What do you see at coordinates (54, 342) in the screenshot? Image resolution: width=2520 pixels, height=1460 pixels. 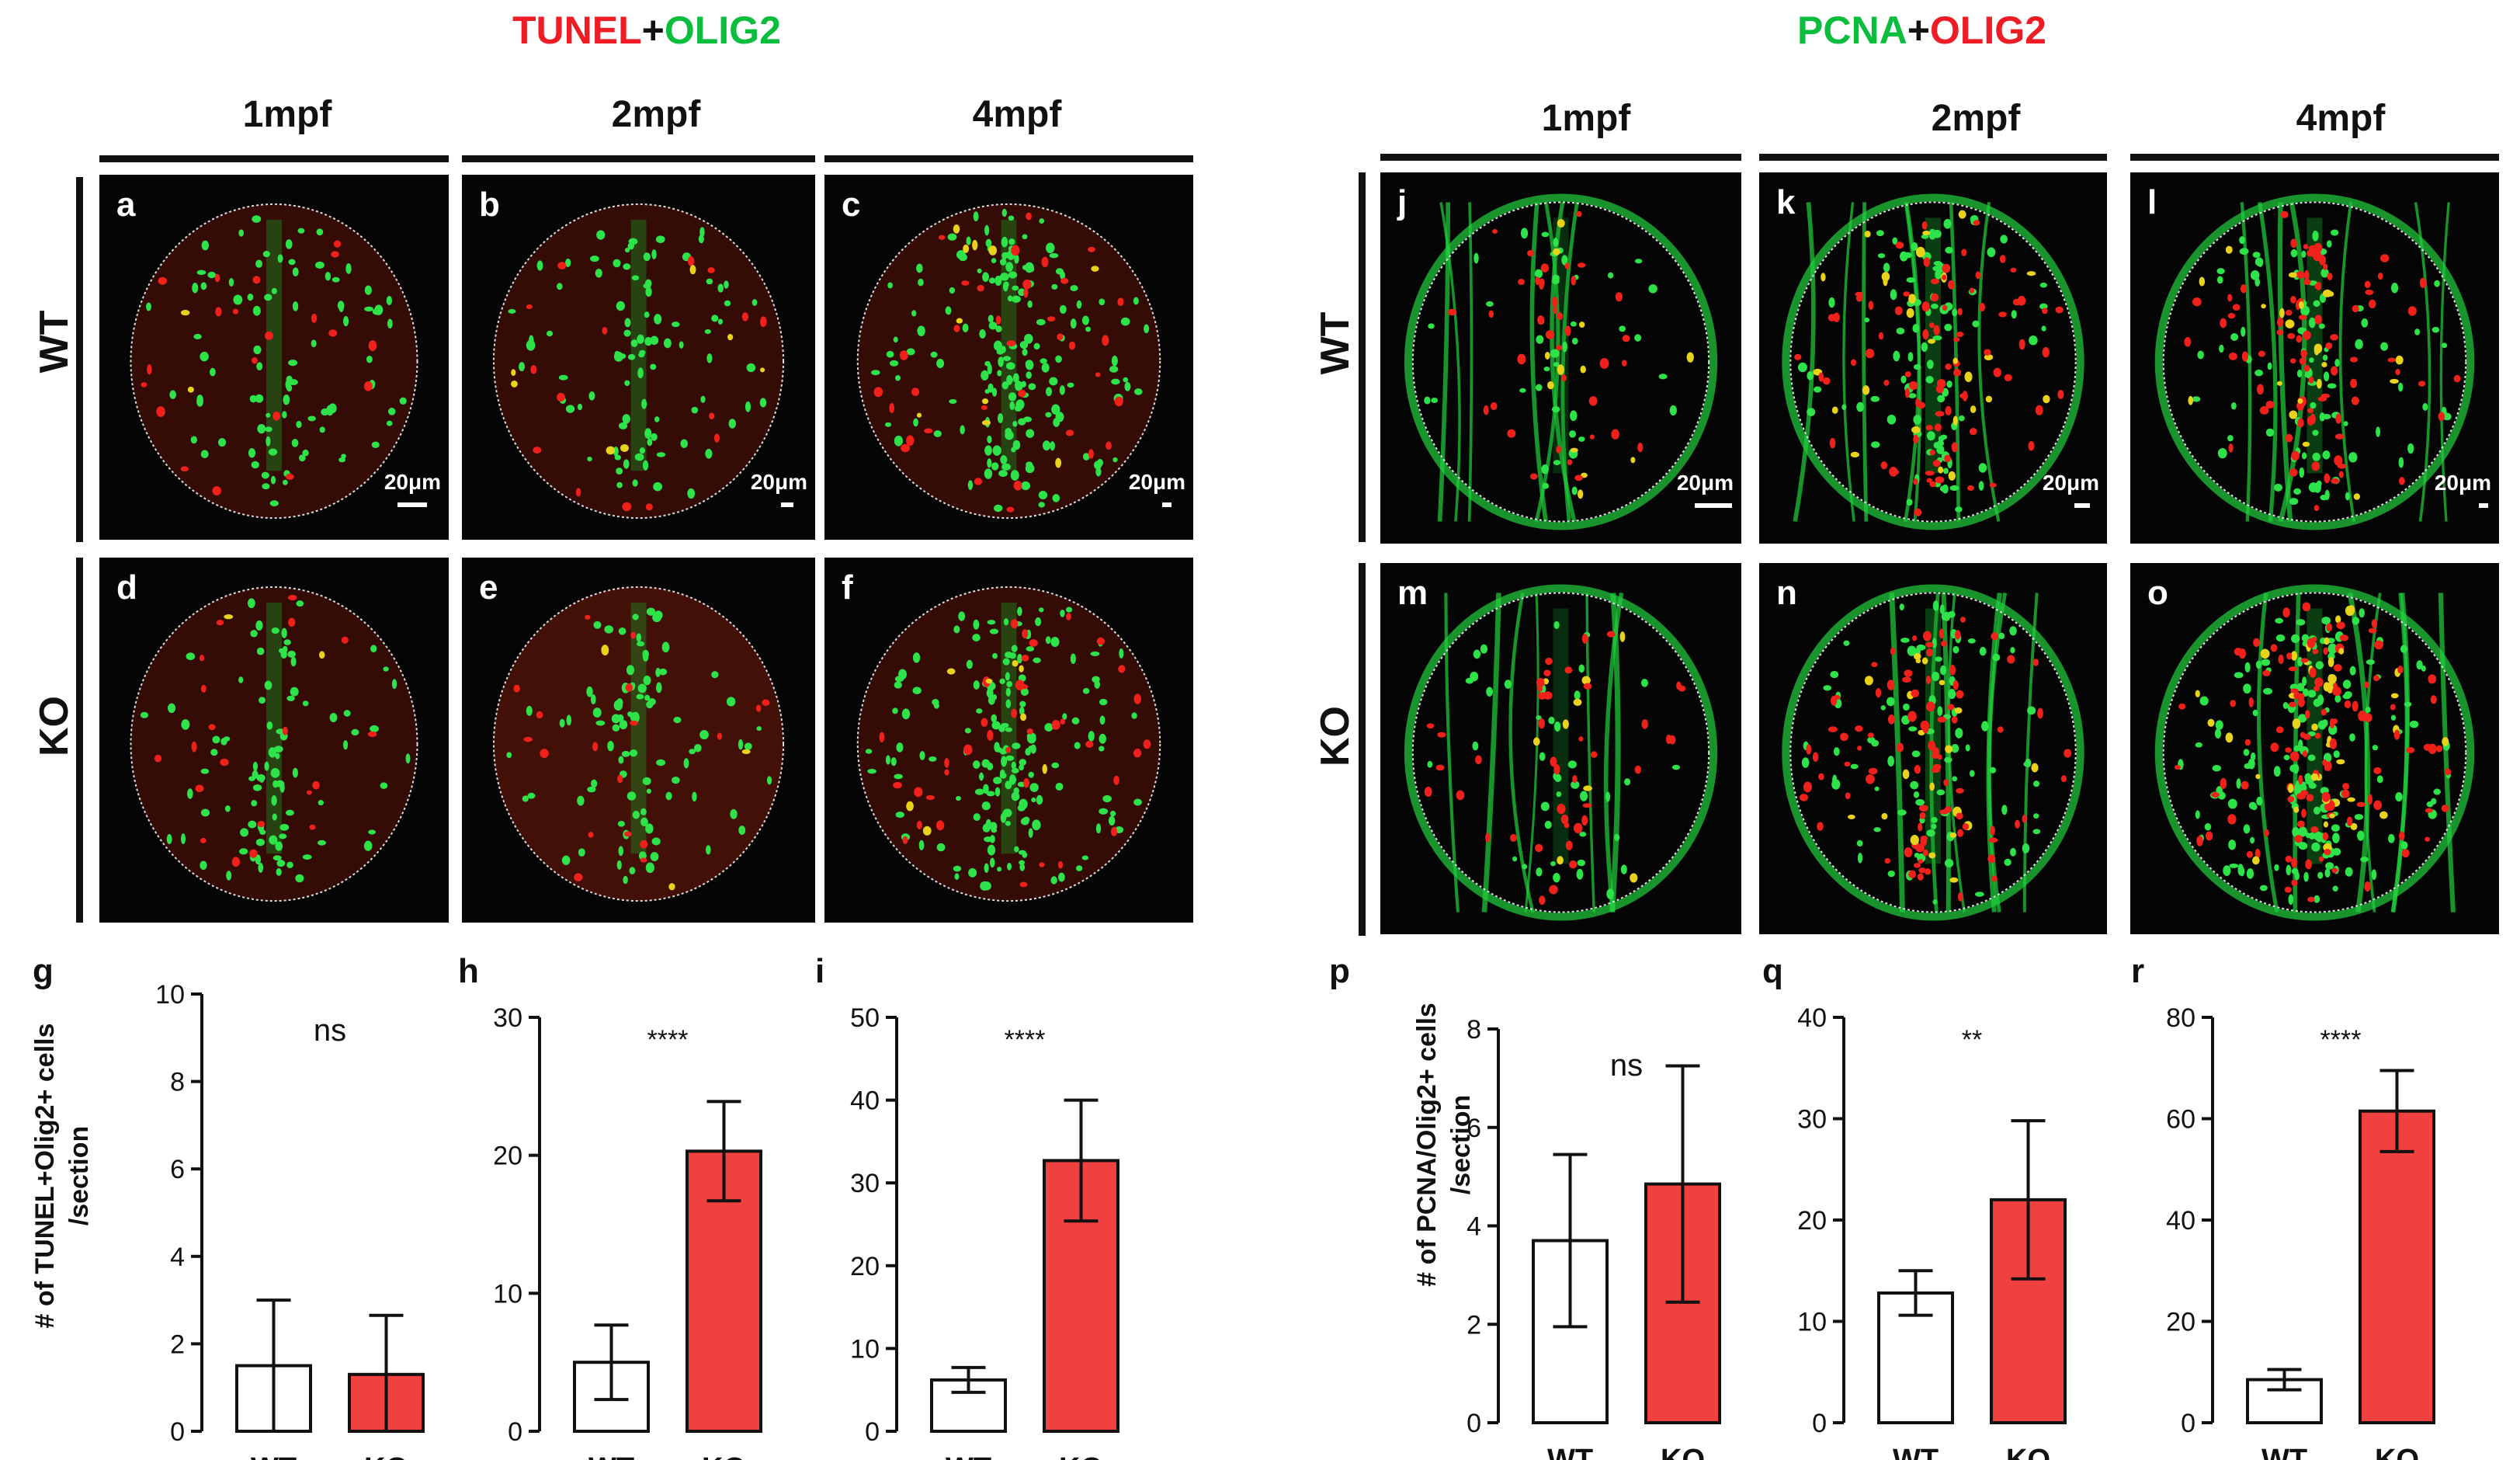 I see `row-label-wt: WT` at bounding box center [54, 342].